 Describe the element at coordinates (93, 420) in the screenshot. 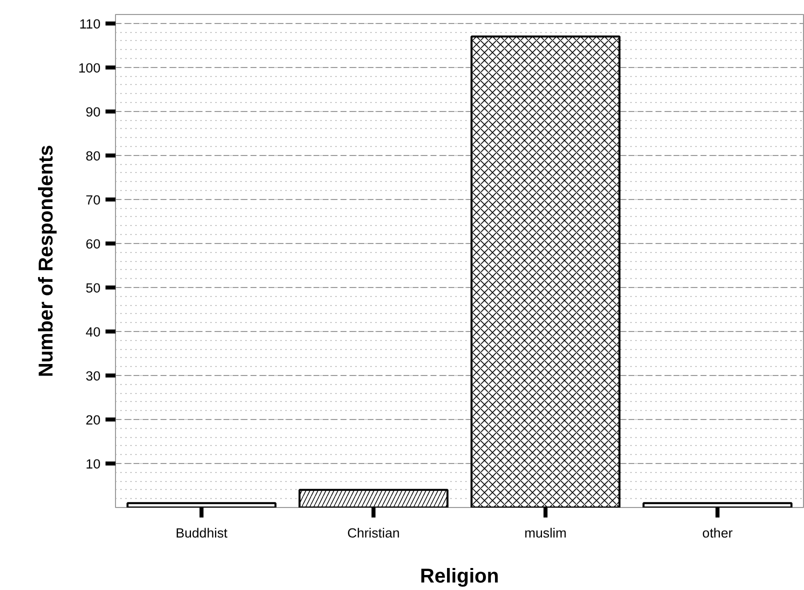

I see `y-tick-label: 20` at that location.